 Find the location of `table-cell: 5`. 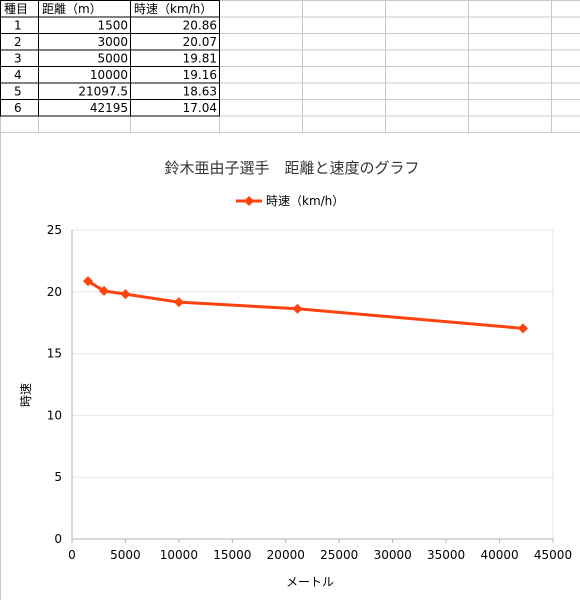

table-cell: 5 is located at coordinates (18, 92).